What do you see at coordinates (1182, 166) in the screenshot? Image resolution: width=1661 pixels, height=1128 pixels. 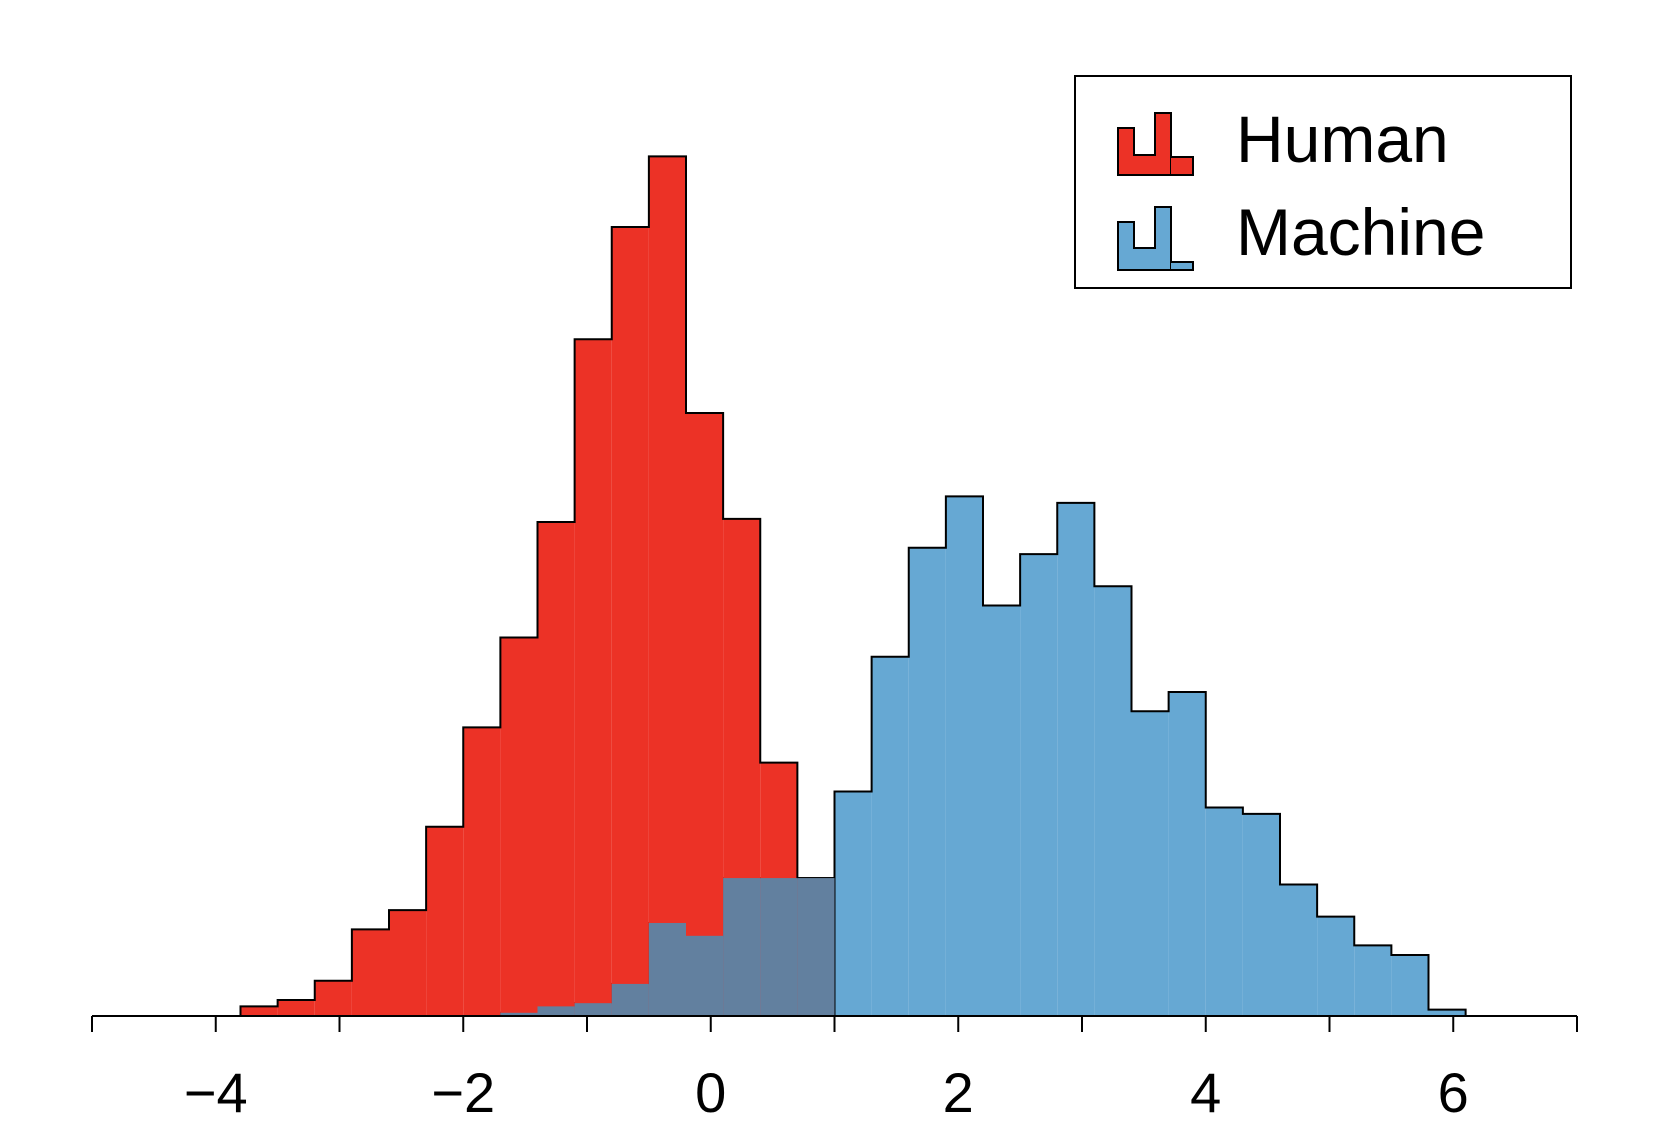 I see `legend-human-icon-foot` at bounding box center [1182, 166].